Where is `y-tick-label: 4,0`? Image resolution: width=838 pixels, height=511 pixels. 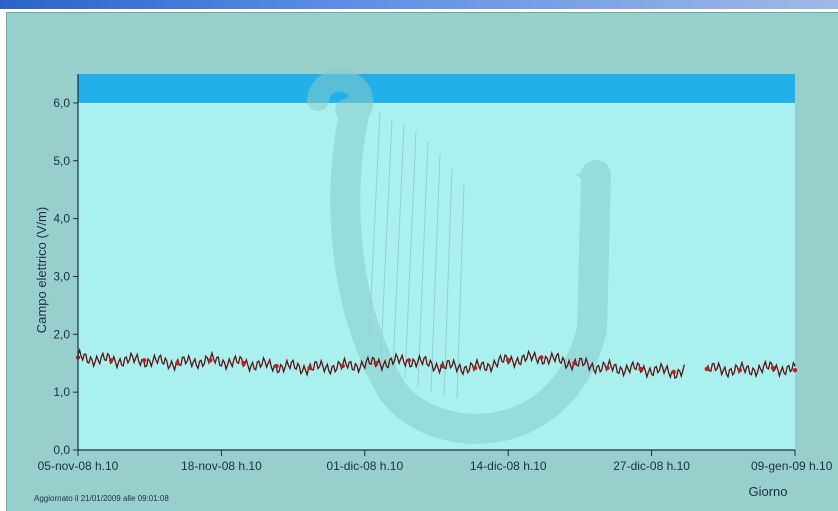 y-tick-label: 4,0 is located at coordinates (61, 219).